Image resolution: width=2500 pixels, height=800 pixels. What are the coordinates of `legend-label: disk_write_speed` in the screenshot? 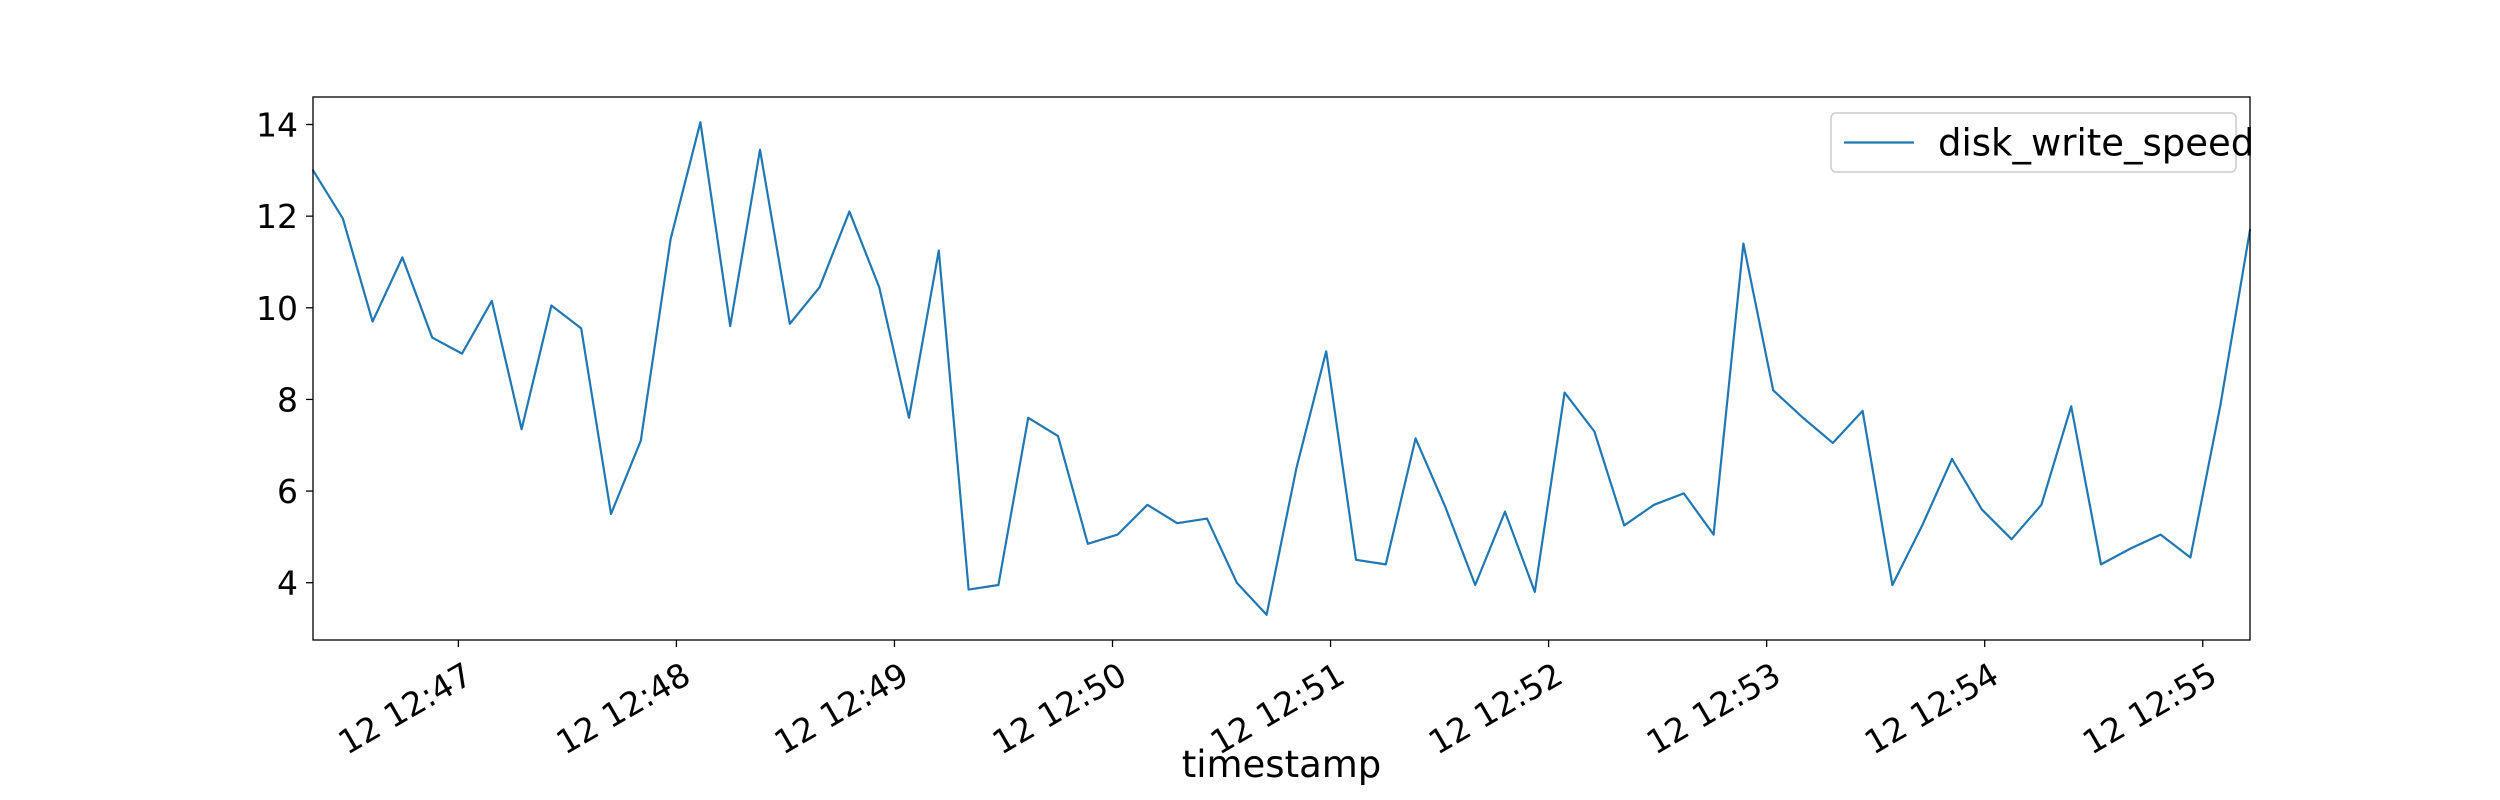 It's located at (2096, 143).